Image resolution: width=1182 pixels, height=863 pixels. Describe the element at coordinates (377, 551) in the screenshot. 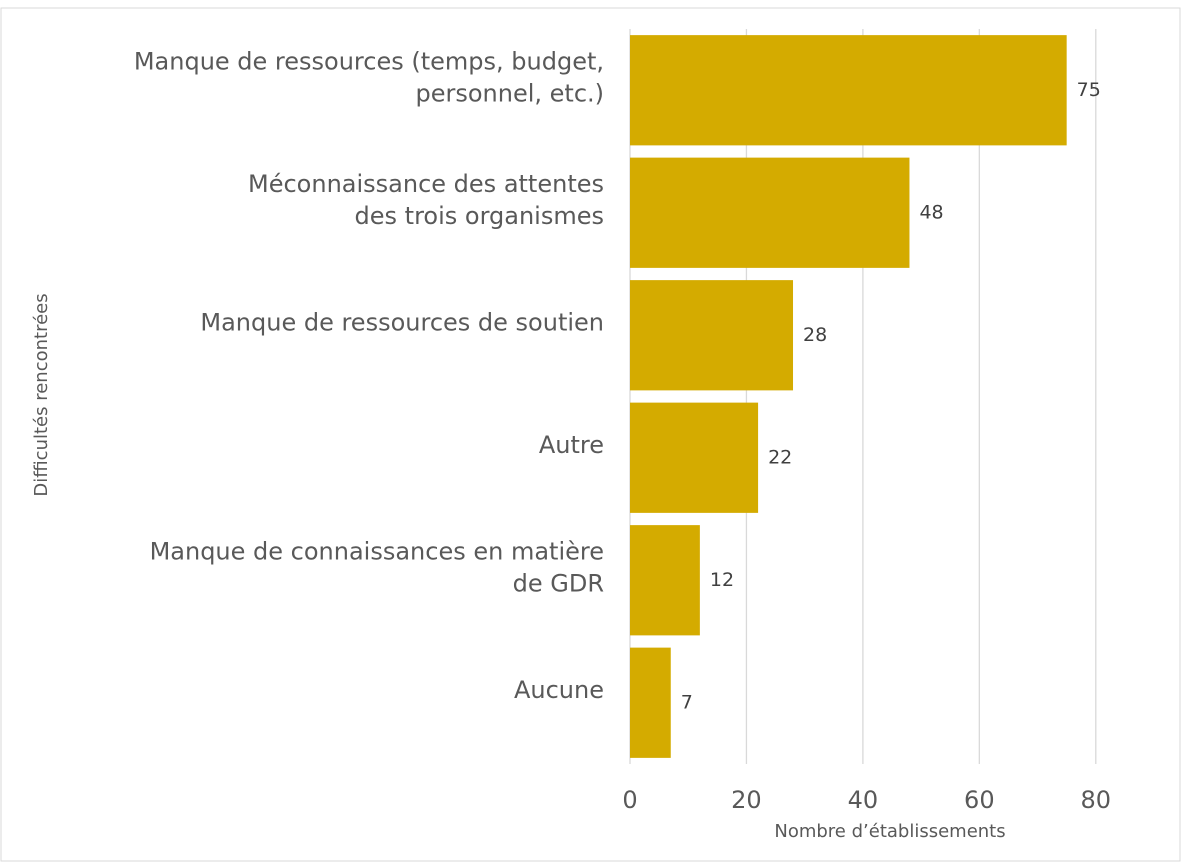

I see `y-tick-label: Manque de connaissances en matière` at that location.